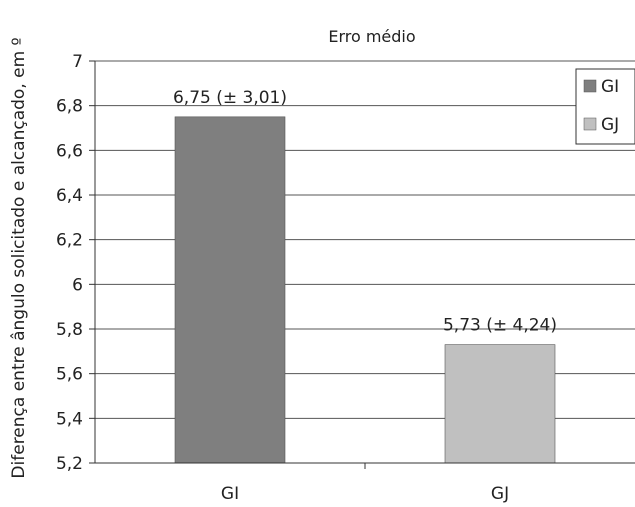 This screenshot has width=635, height=507. I want to click on x-tick-label: GI, so click(230, 494).